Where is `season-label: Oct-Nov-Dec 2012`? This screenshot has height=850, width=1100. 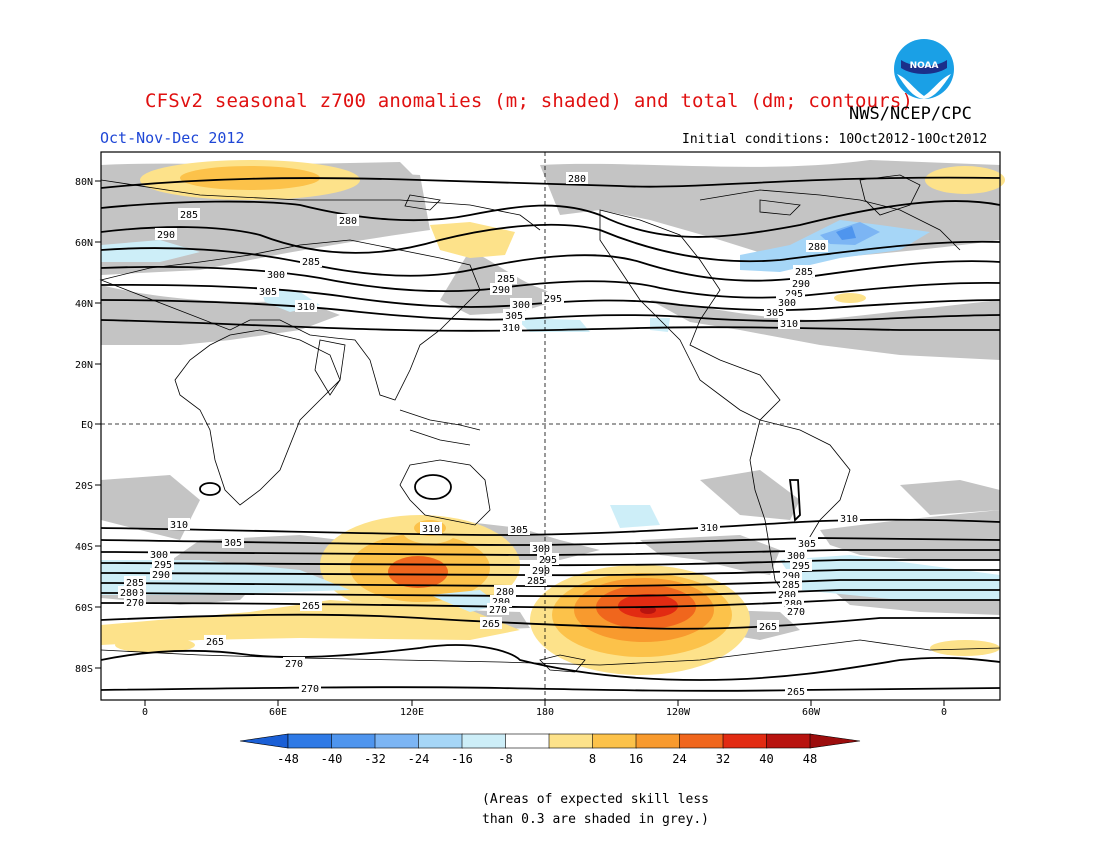
season-label: Oct-Nov-Dec 2012 is located at coordinates (172, 138).